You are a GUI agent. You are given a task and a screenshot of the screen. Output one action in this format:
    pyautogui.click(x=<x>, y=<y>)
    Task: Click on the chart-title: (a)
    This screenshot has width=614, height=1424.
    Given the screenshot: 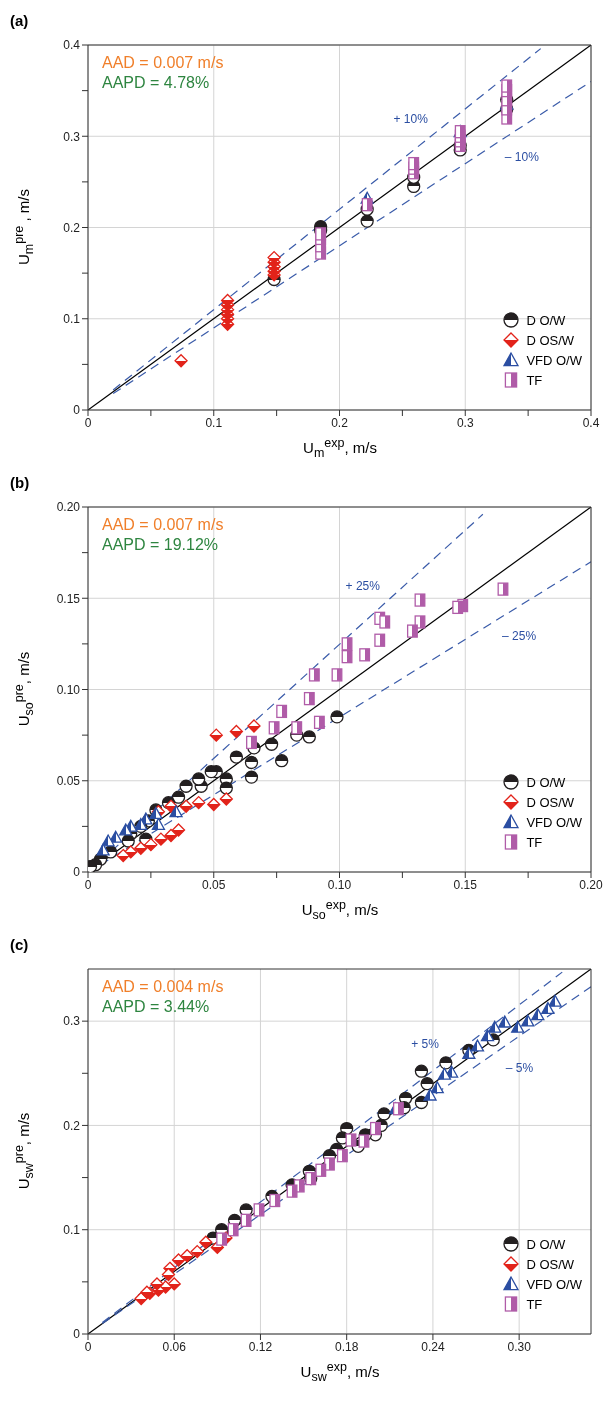 What is the action you would take?
    pyautogui.click(x=19, y=20)
    